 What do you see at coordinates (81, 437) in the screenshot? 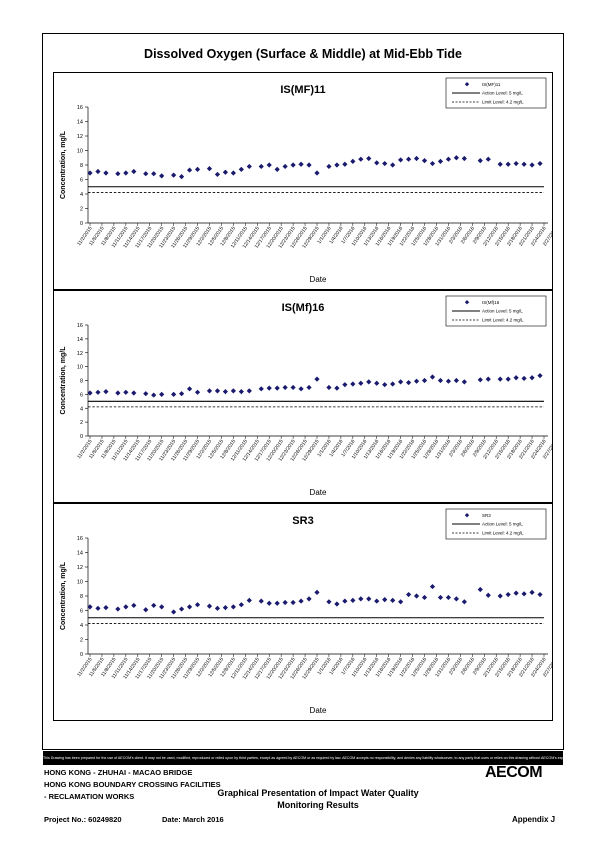
I see `y-tick-label: 0` at bounding box center [81, 437].